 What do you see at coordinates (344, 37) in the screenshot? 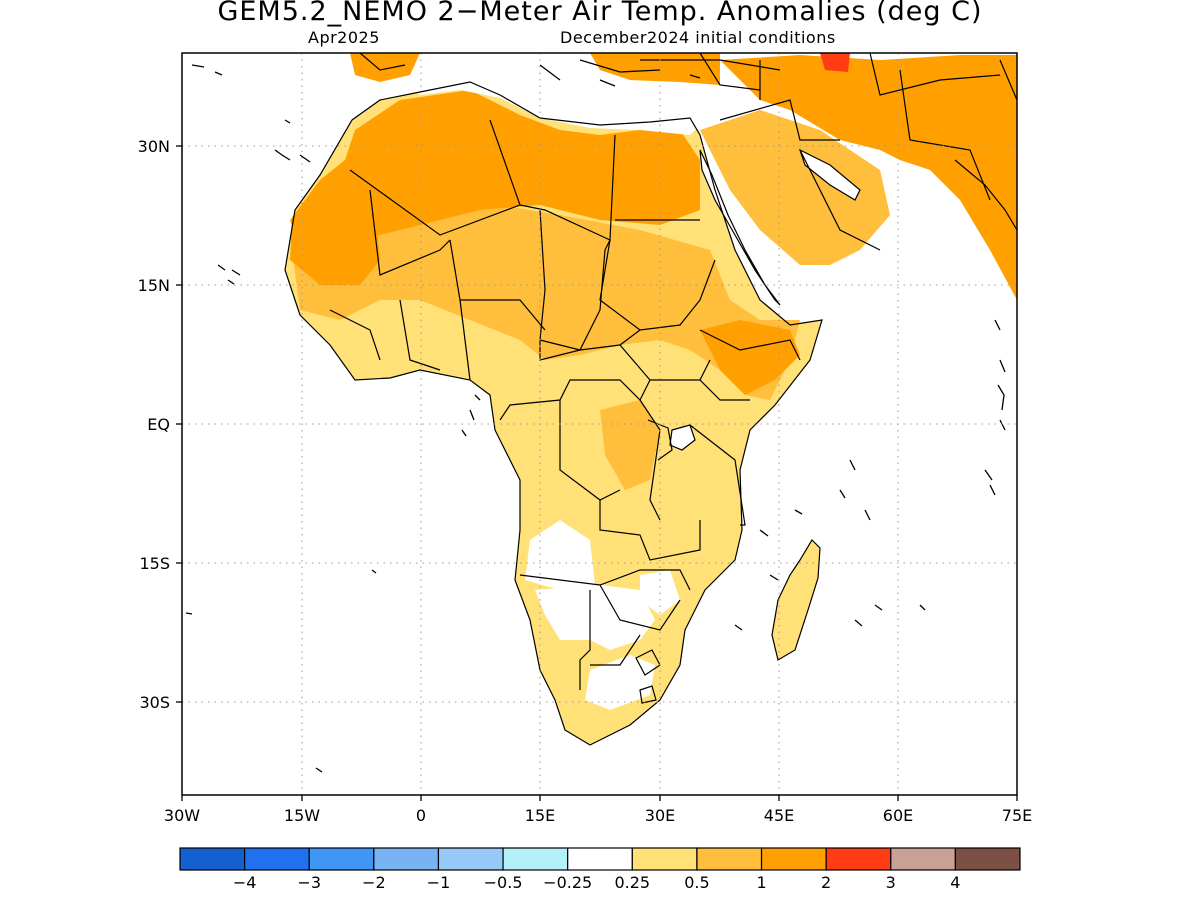
I see `forecast-month: Apr2025` at bounding box center [344, 37].